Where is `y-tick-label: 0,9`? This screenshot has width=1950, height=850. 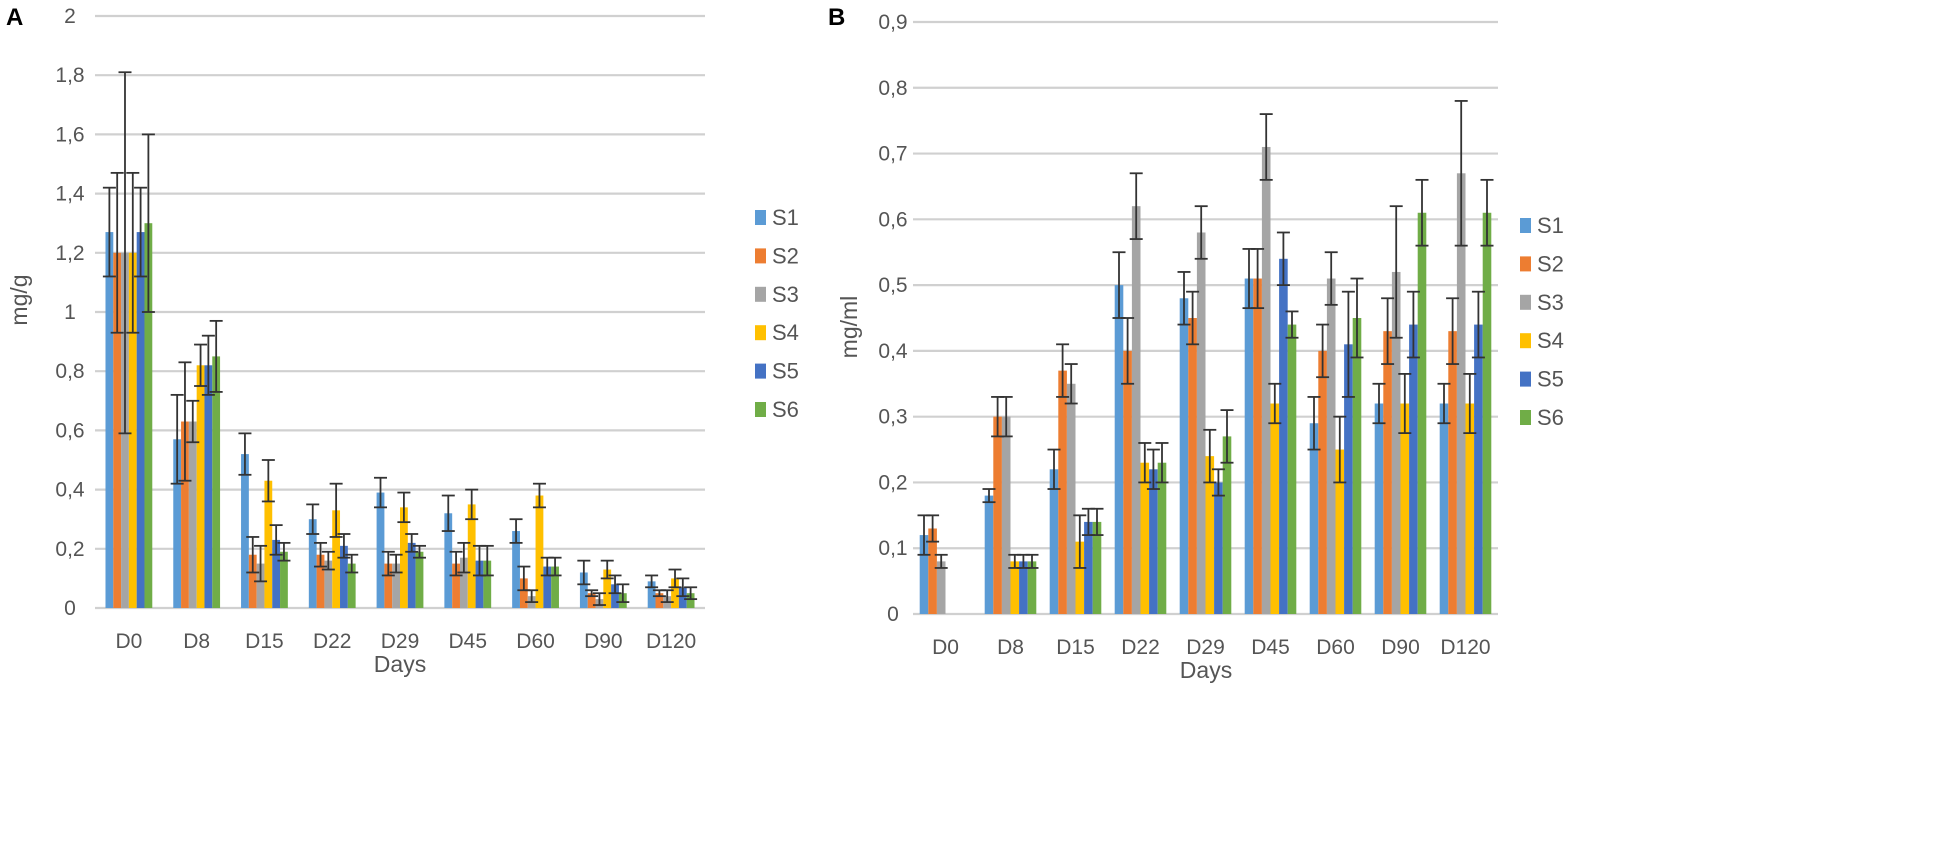
y-tick-label: 0,9 is located at coordinates (892, 22).